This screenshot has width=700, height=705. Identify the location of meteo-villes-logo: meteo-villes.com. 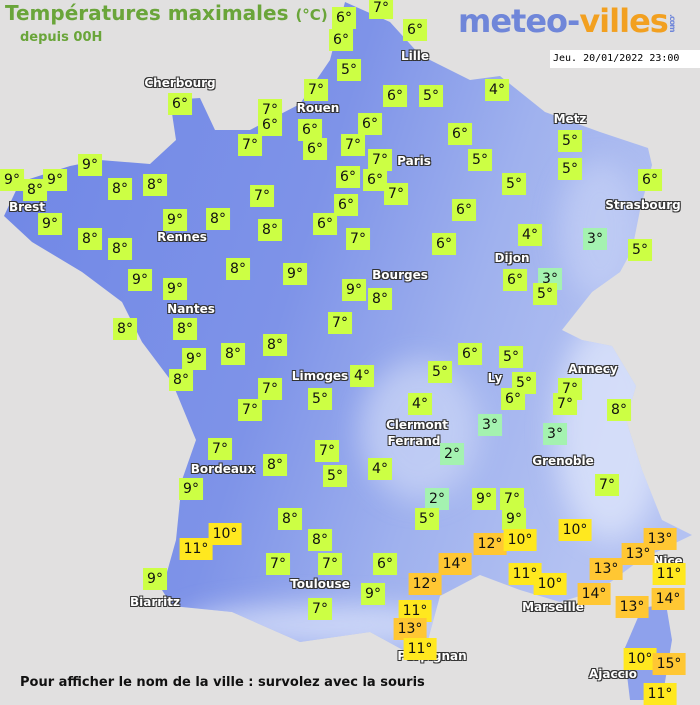
(567, 21).